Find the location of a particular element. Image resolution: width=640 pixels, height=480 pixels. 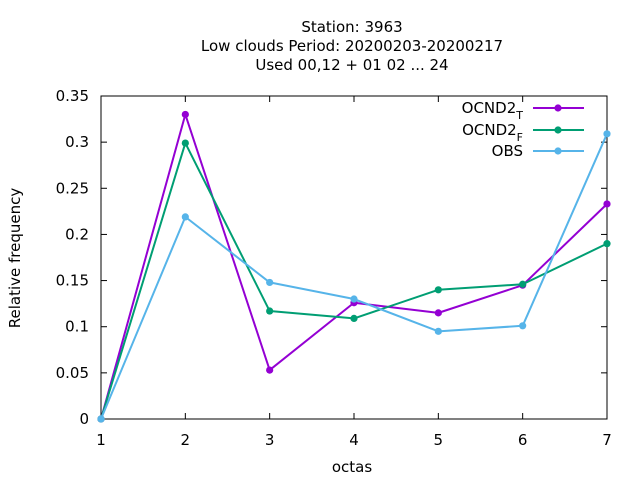

y-tick-label: 0.25 is located at coordinates (72, 188).